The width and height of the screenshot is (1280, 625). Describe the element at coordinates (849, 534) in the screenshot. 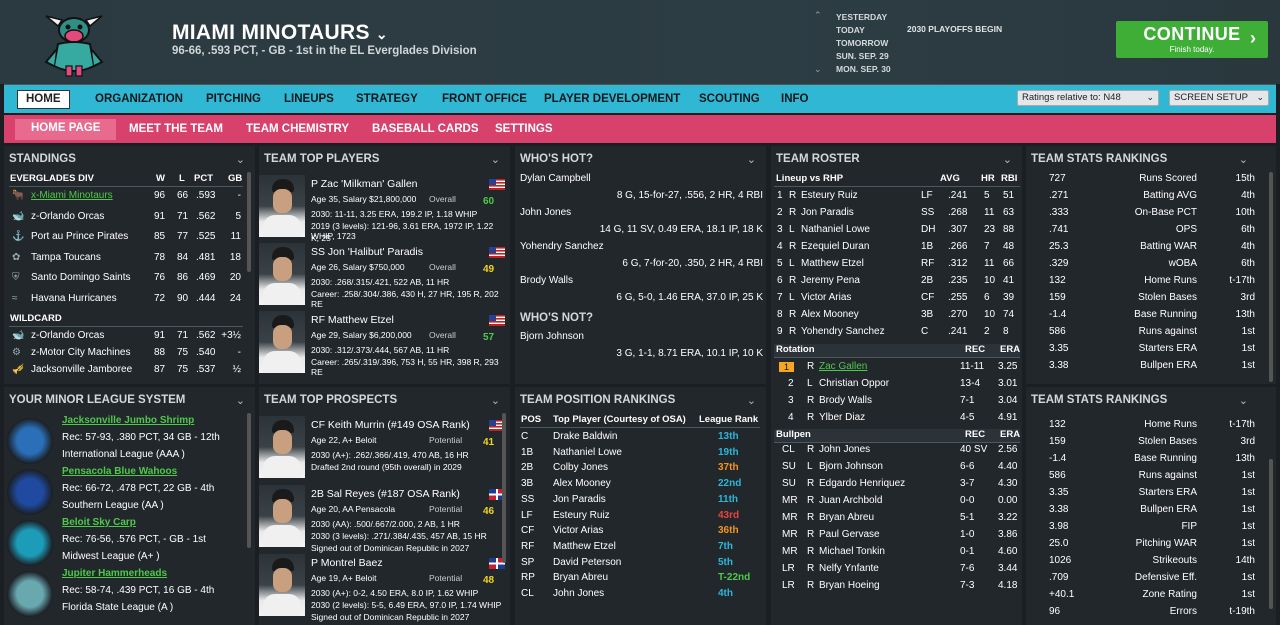

I see `player-name: Paul Gervase` at that location.